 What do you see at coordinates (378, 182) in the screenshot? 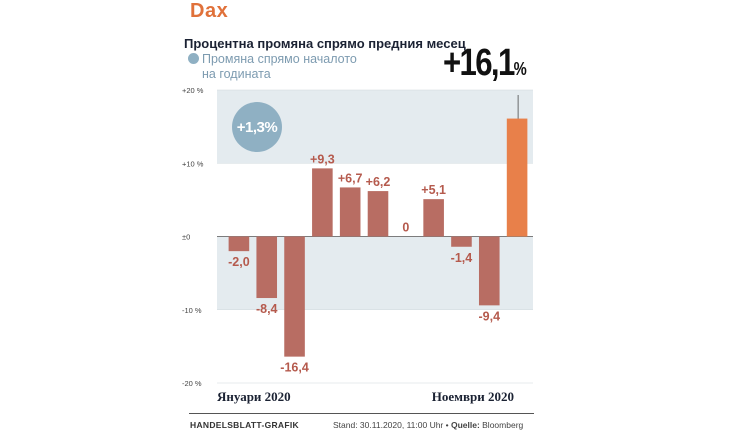
I see `bar-data-label: +6,2` at bounding box center [378, 182].